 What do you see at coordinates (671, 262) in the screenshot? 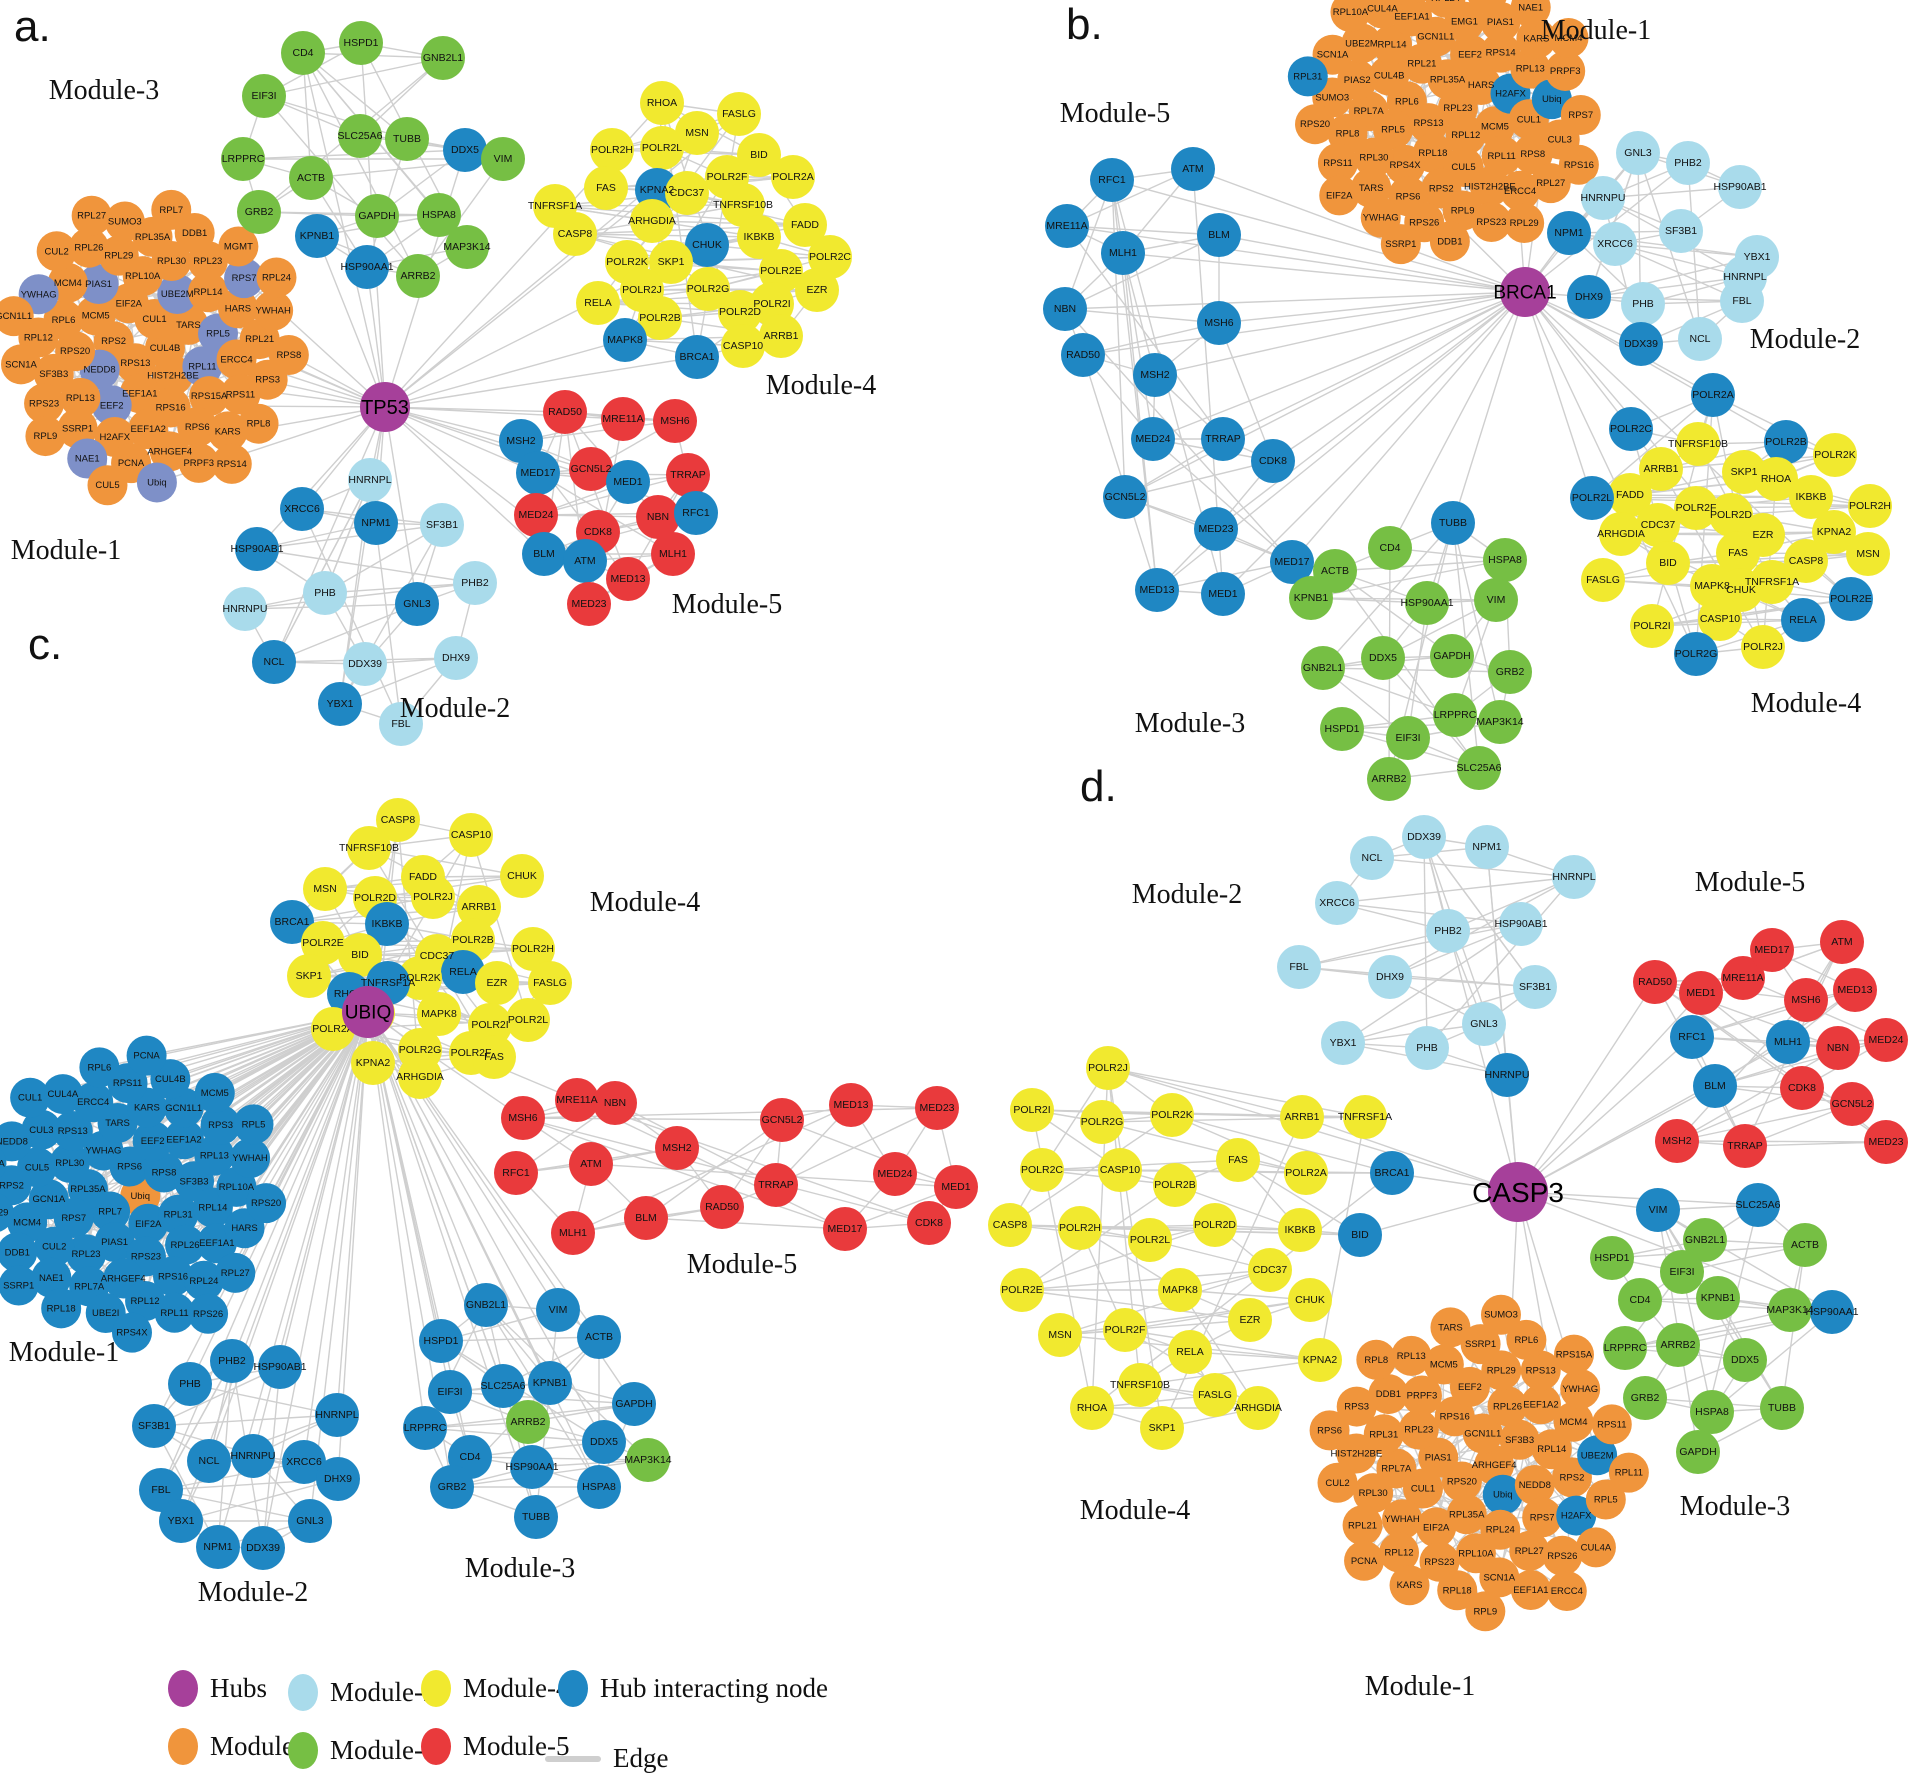
I see `node-SKP1` at bounding box center [671, 262].